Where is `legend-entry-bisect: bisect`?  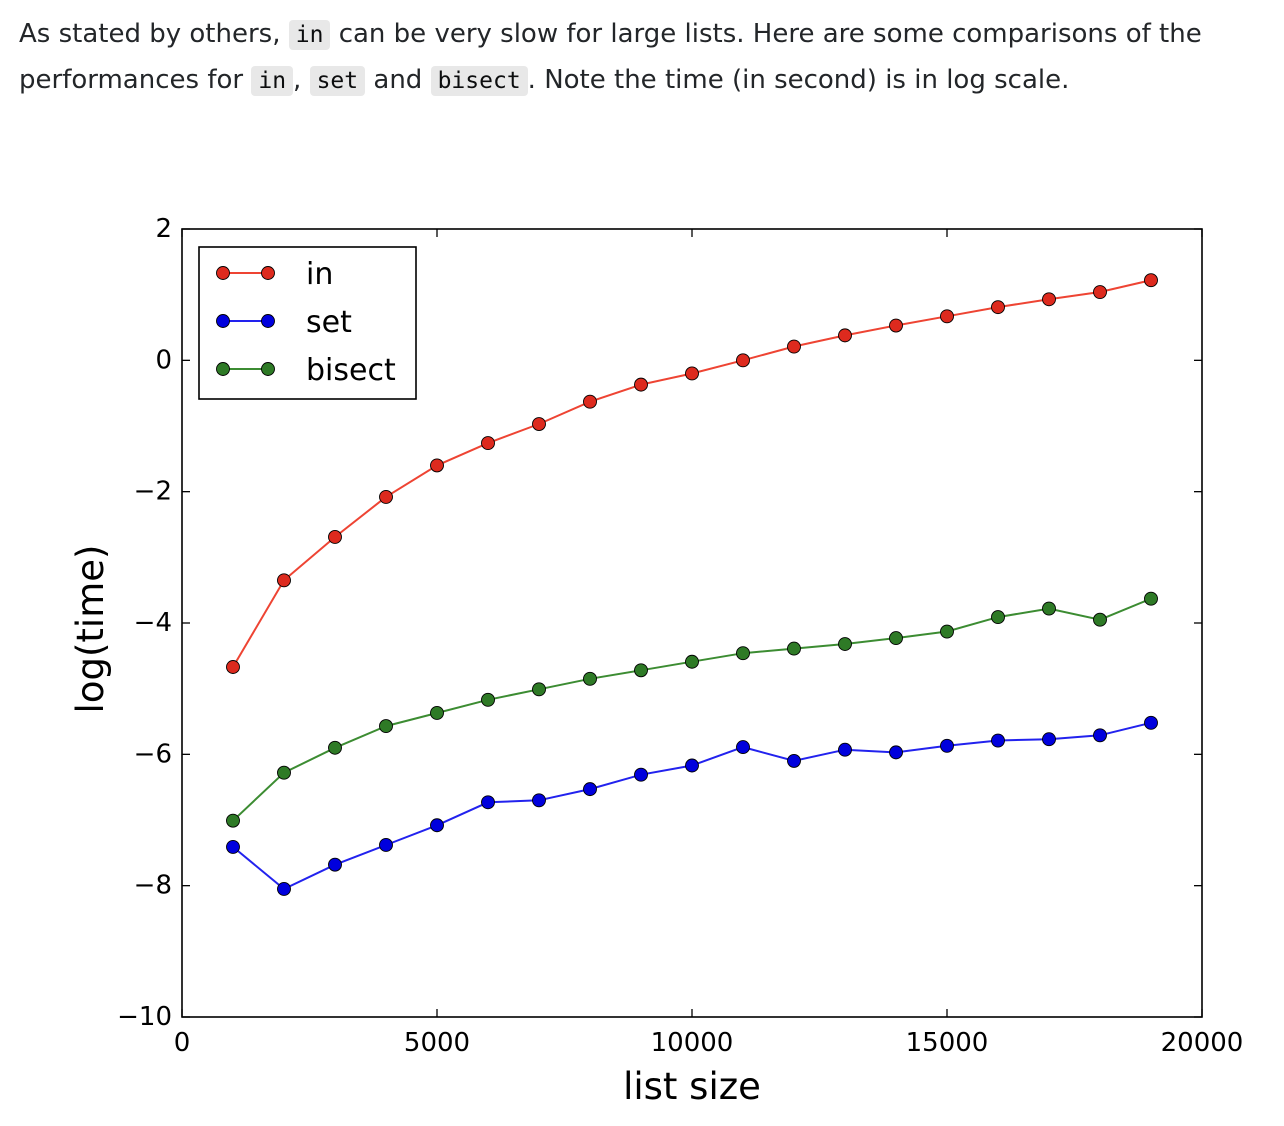 legend-entry-bisect: bisect is located at coordinates (306, 370).